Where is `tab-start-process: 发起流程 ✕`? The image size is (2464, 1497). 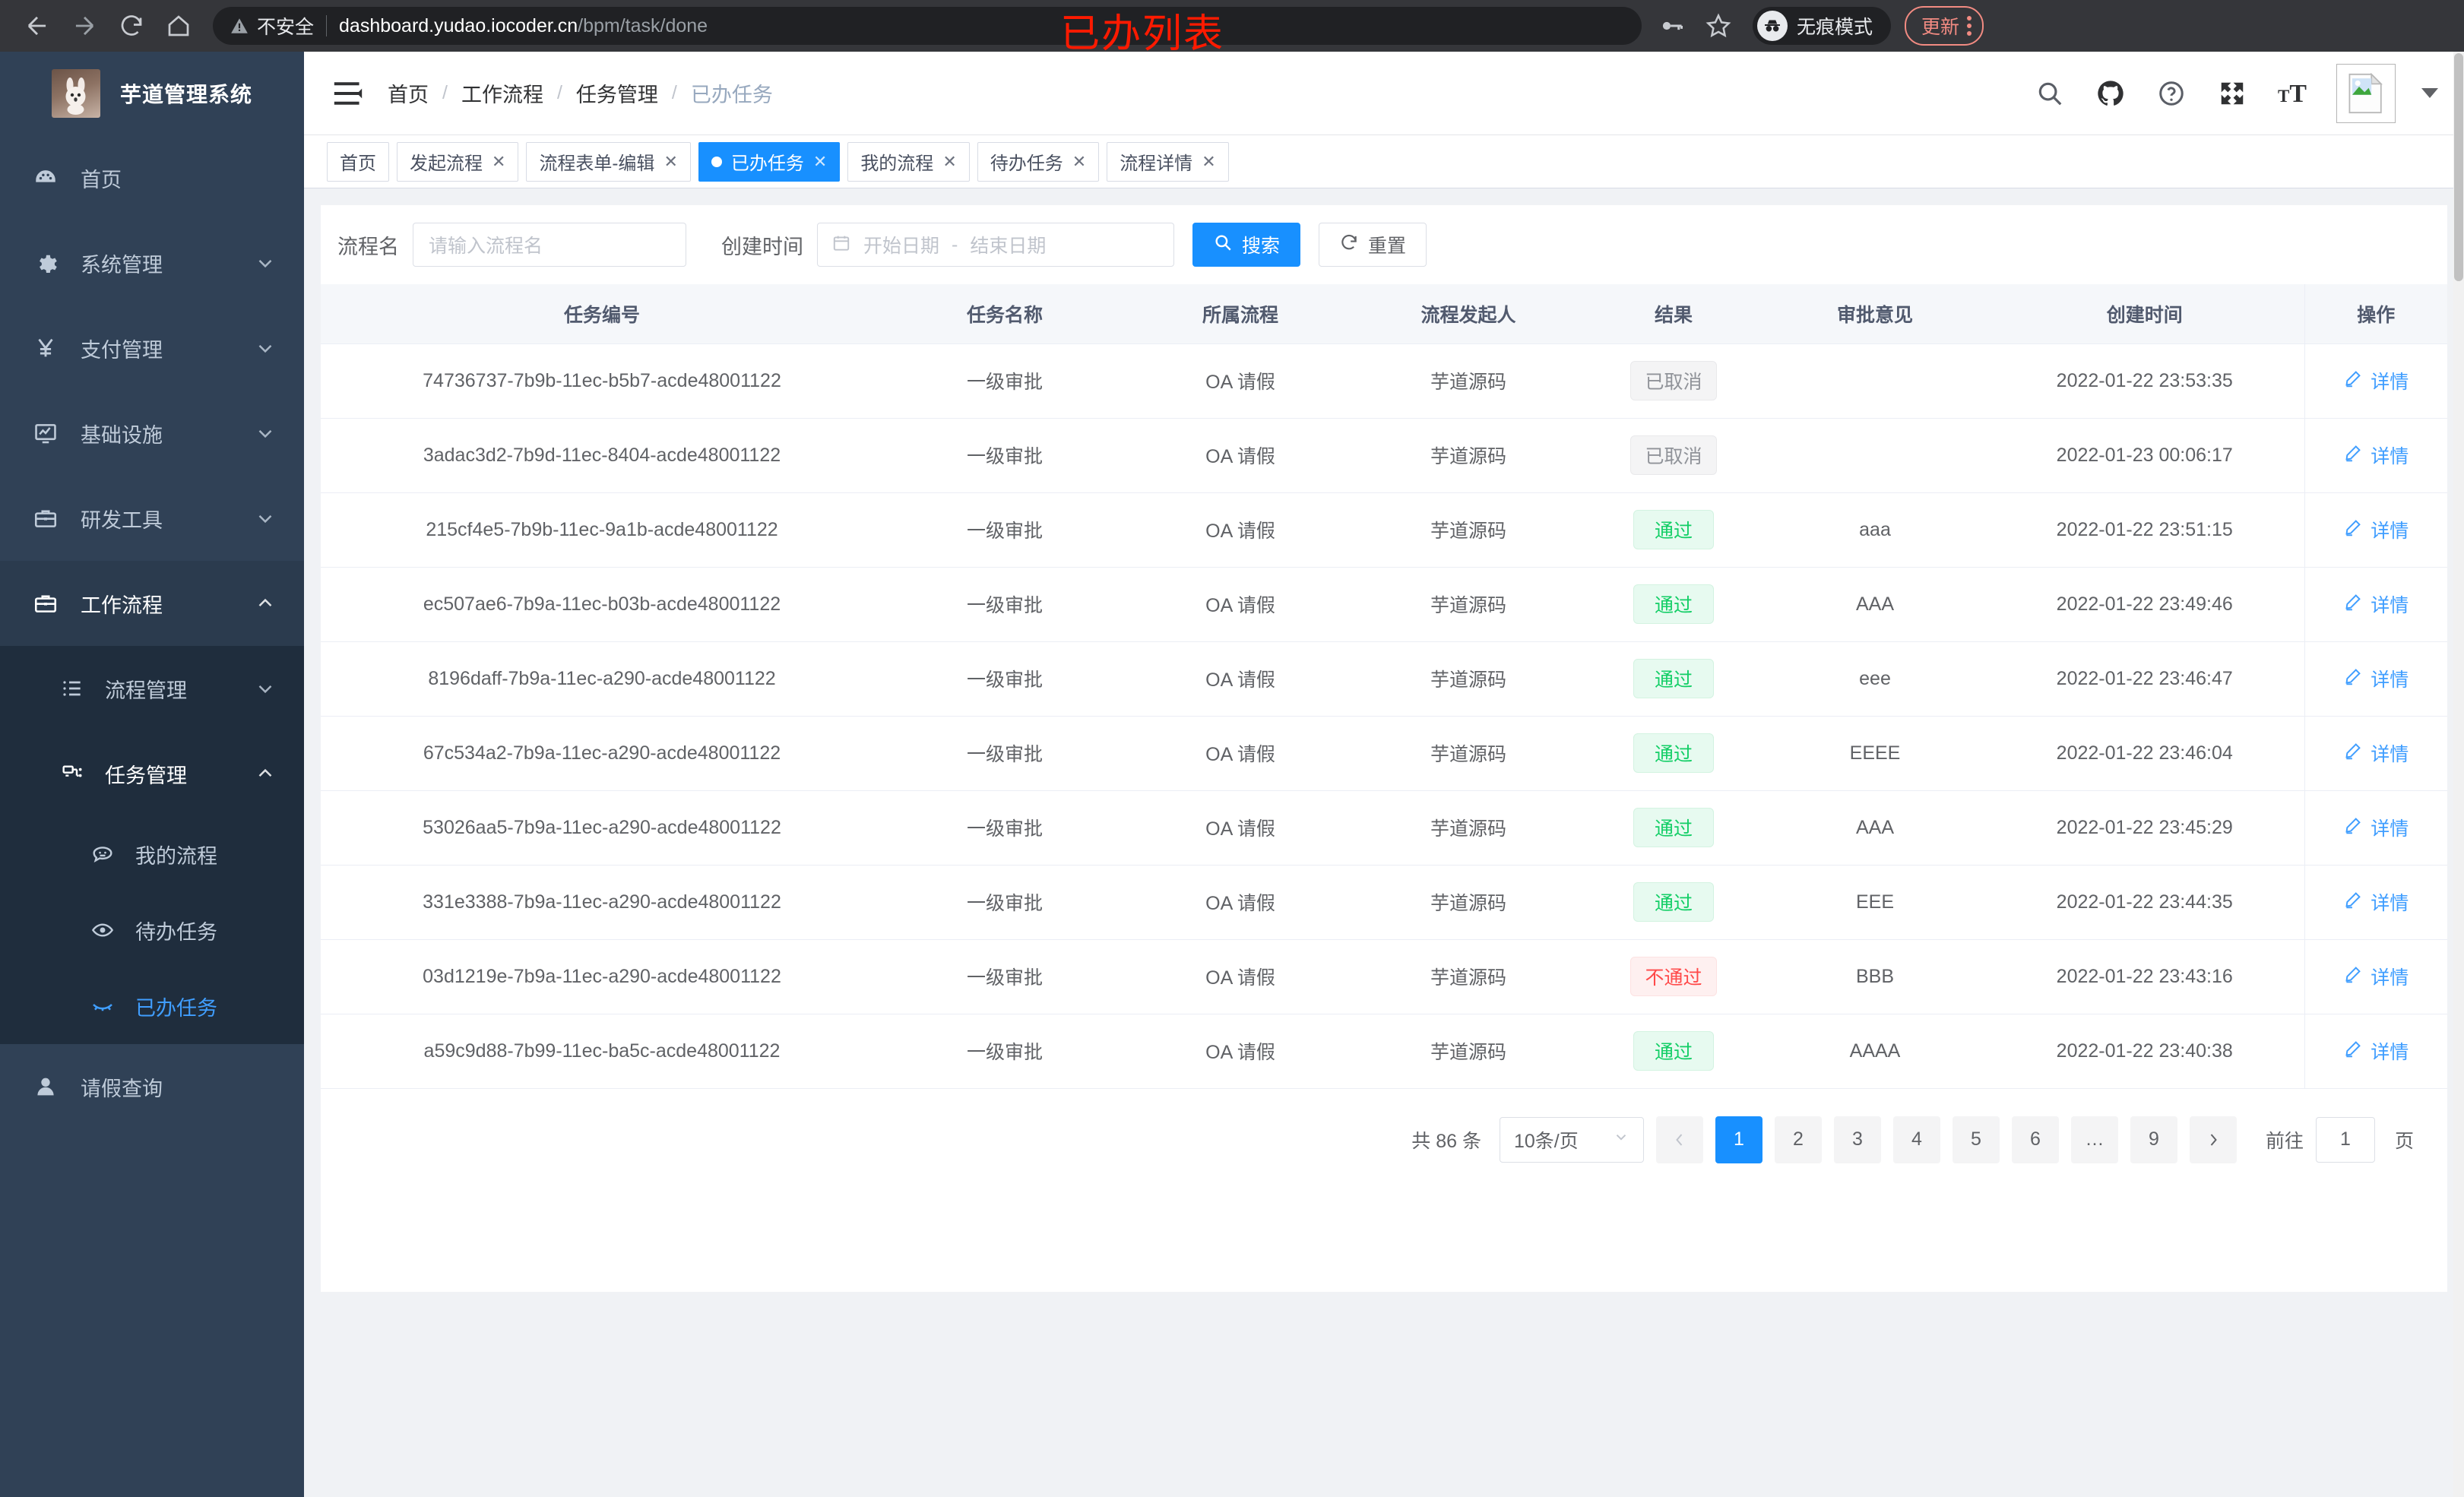
tab-start-process: 发起流程 ✕ is located at coordinates (458, 161).